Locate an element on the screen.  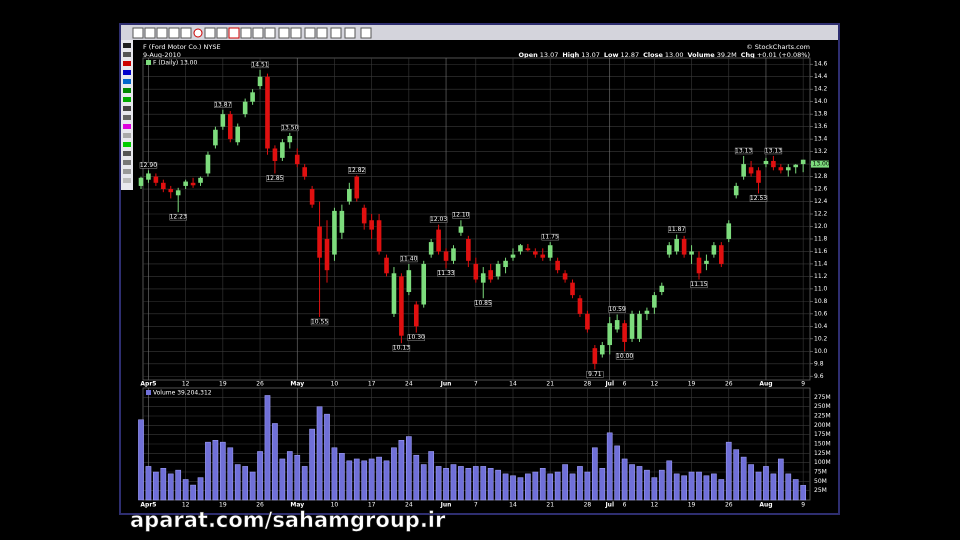
annotation: 11.33 is located at coordinates (445, 273).